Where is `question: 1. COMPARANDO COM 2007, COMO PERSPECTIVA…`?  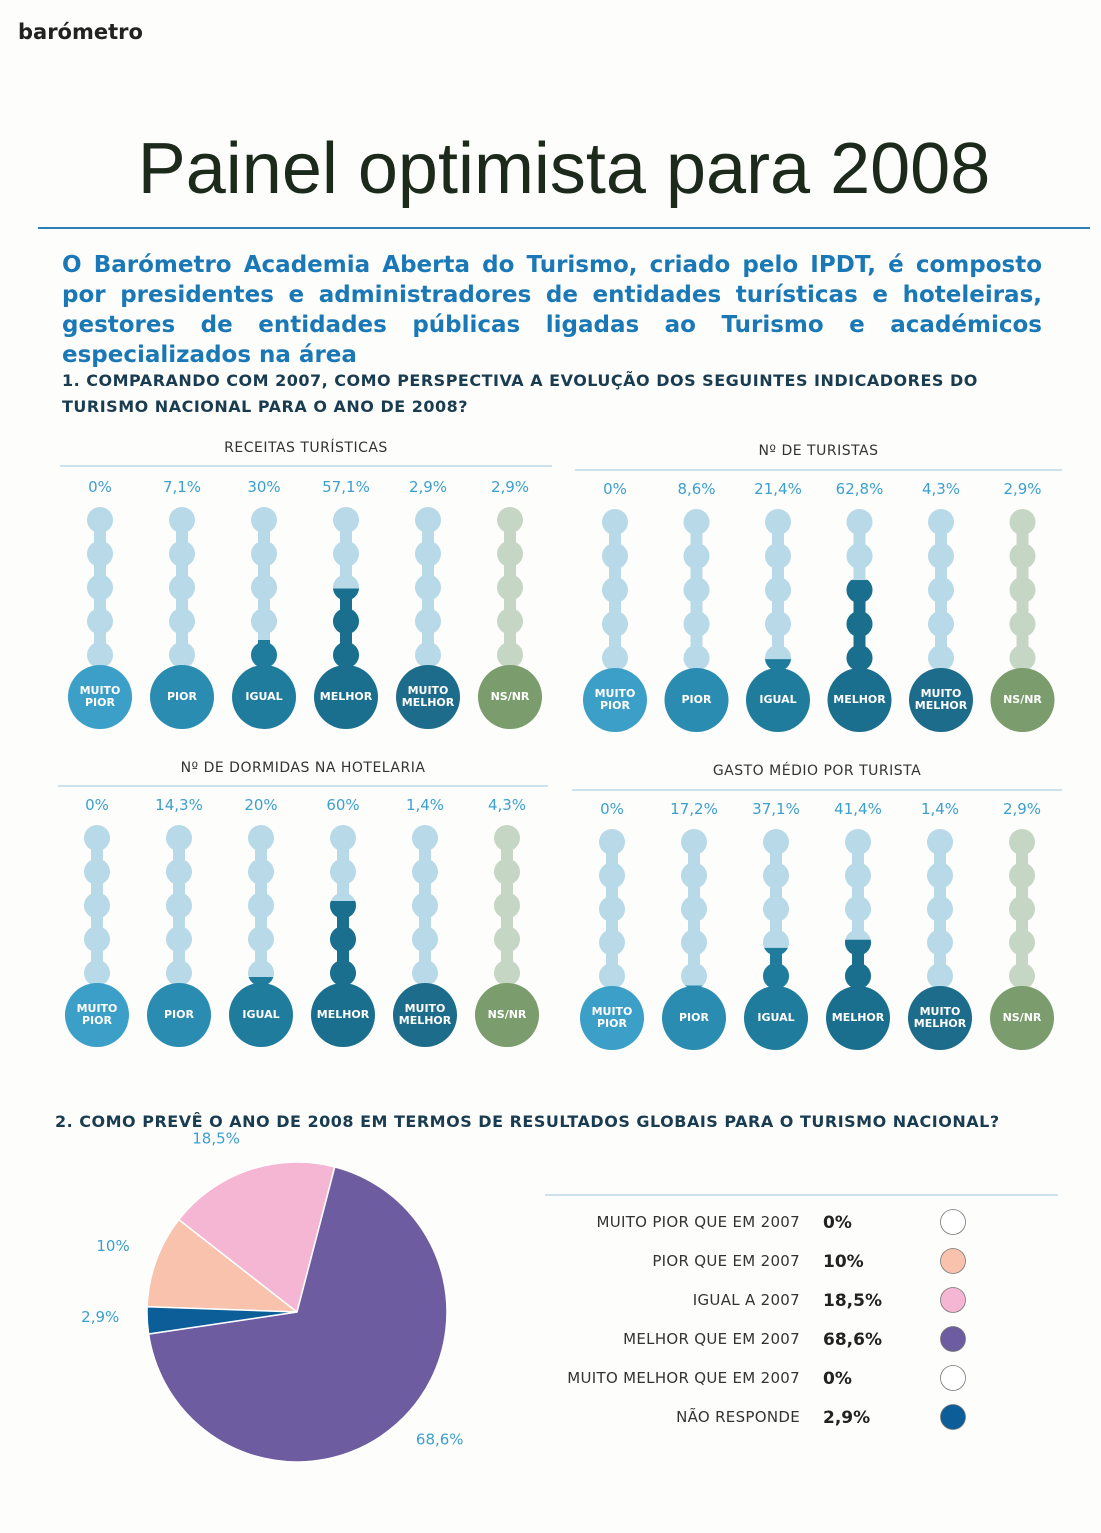 question: 1. COMPARANDO COM 2007, COMO PERSPECTIVA… is located at coordinates (520, 393).